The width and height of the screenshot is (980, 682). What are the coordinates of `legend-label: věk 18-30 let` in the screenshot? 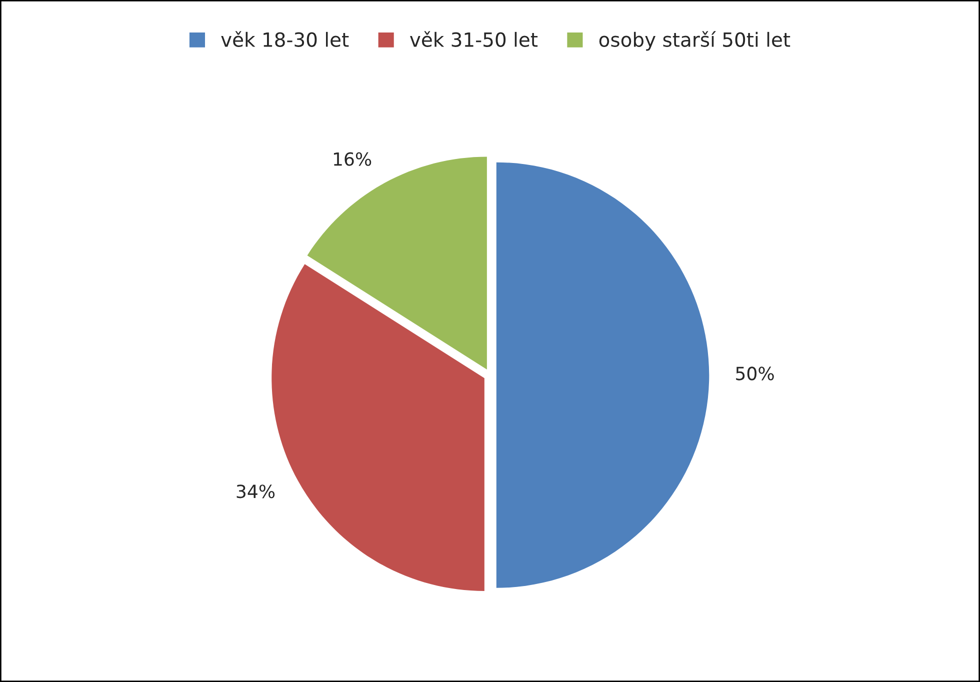 It's located at (285, 39).